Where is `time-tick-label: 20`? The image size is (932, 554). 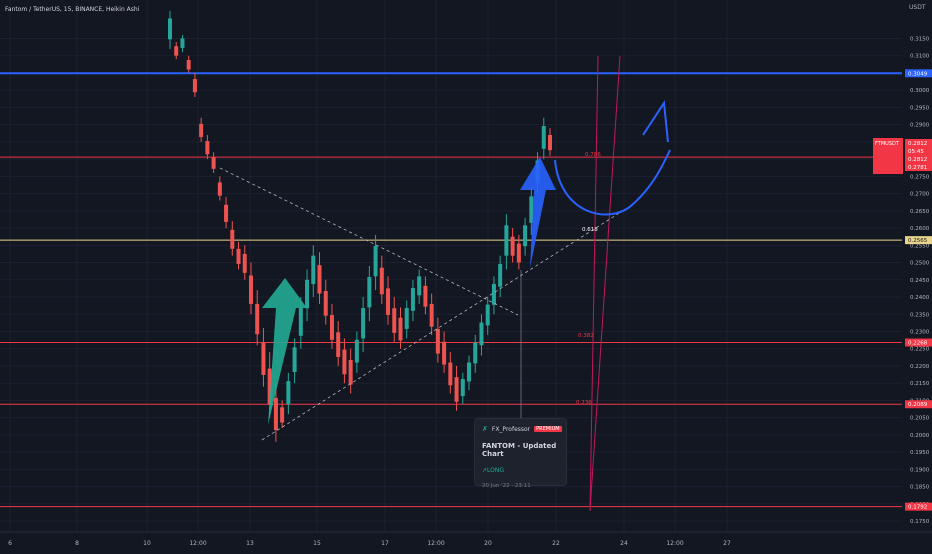 time-tick-label: 20 is located at coordinates (488, 543).